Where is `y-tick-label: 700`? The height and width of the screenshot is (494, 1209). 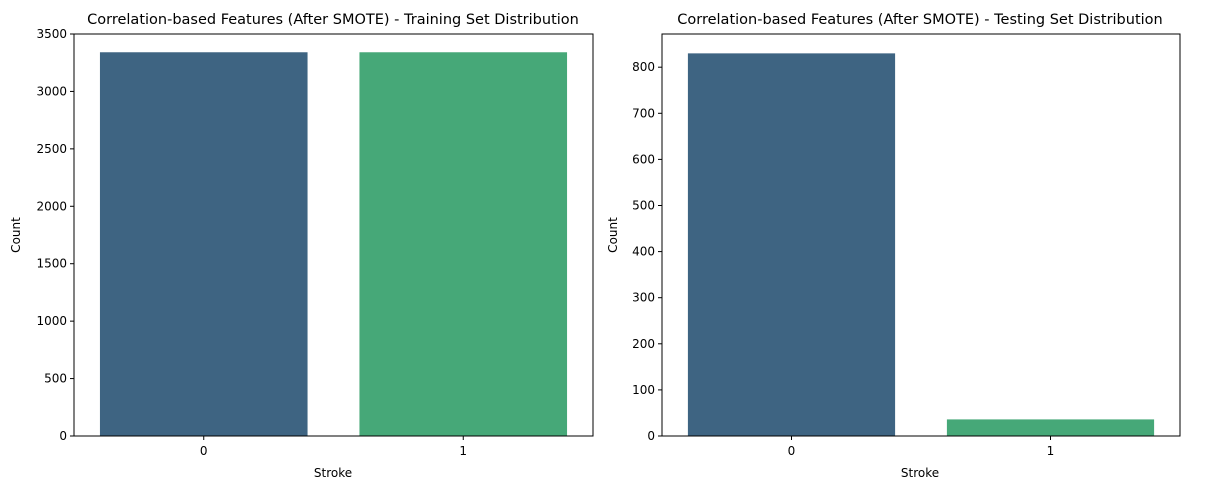
y-tick-label: 700 is located at coordinates (643, 113).